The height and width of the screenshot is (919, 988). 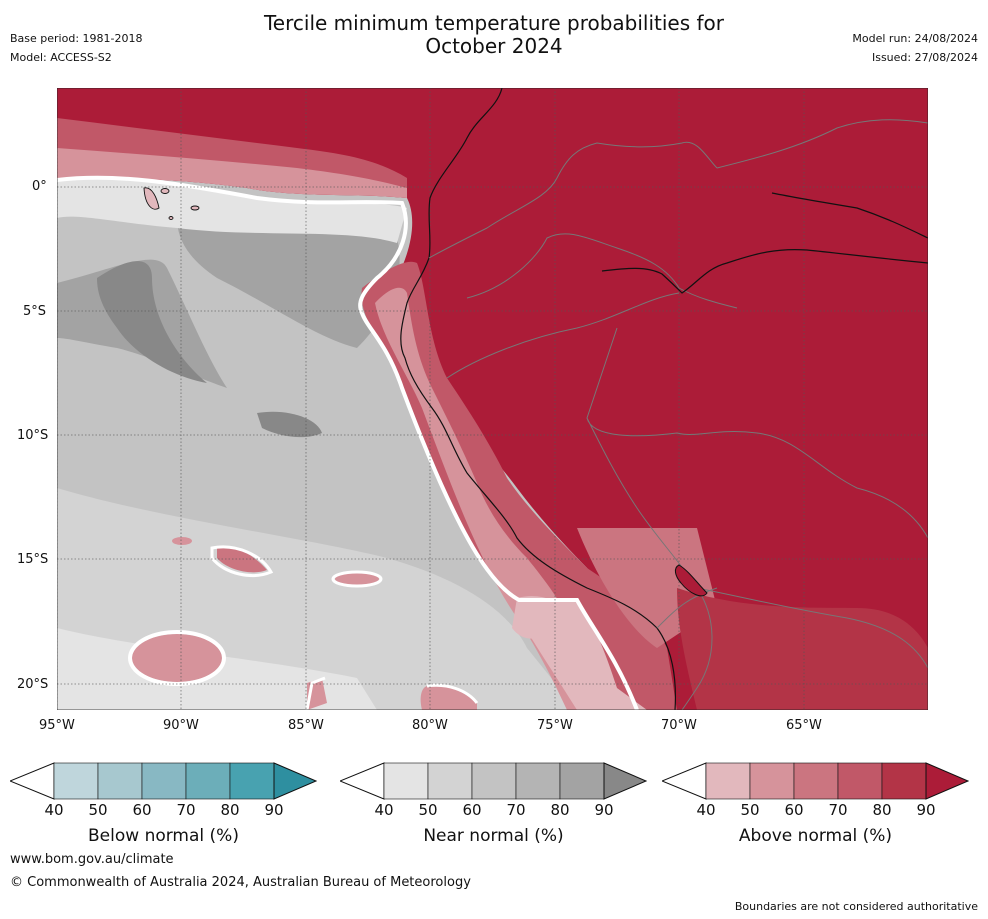 I want to click on northern-river, so click(x=849, y=215).